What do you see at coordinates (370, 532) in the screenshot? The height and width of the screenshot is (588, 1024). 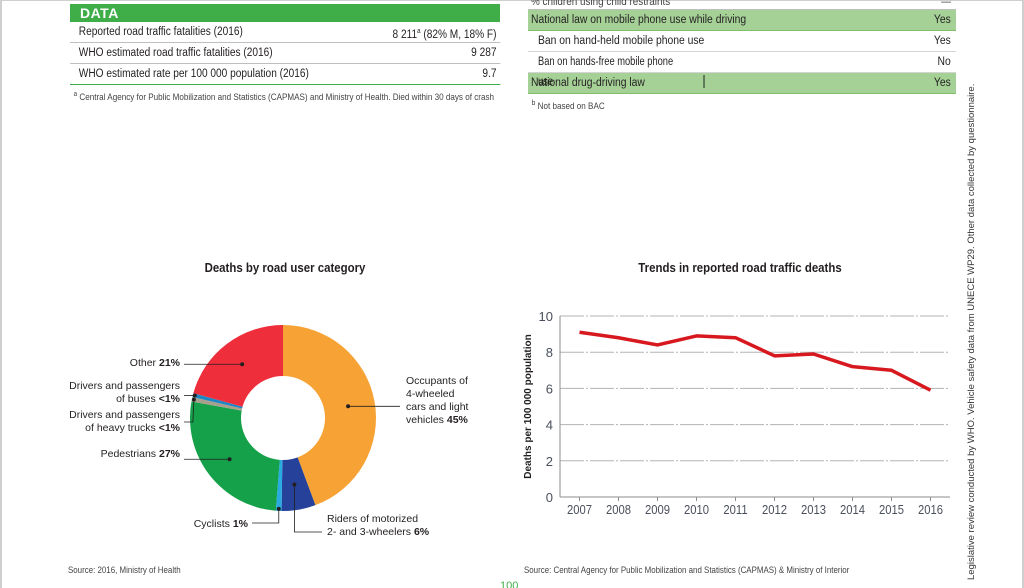 I see `slice-label-line: 2- and 3-wheelers` at bounding box center [370, 532].